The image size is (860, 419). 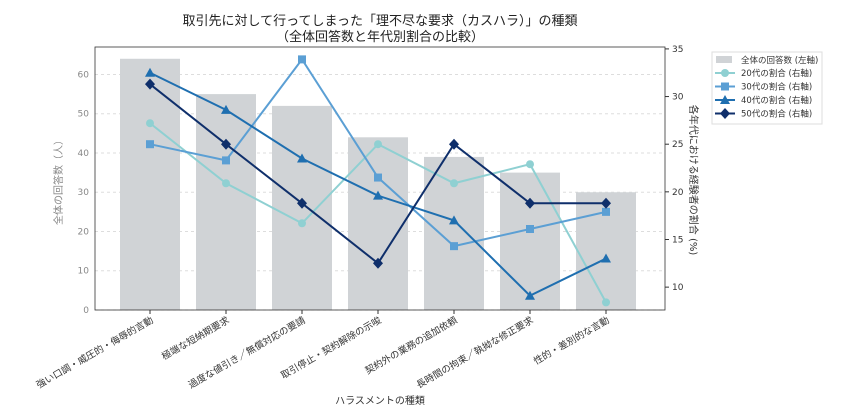 What do you see at coordinates (776, 114) in the screenshot?
I see `legend-label: 50代の割合 (右軸)` at bounding box center [776, 114].